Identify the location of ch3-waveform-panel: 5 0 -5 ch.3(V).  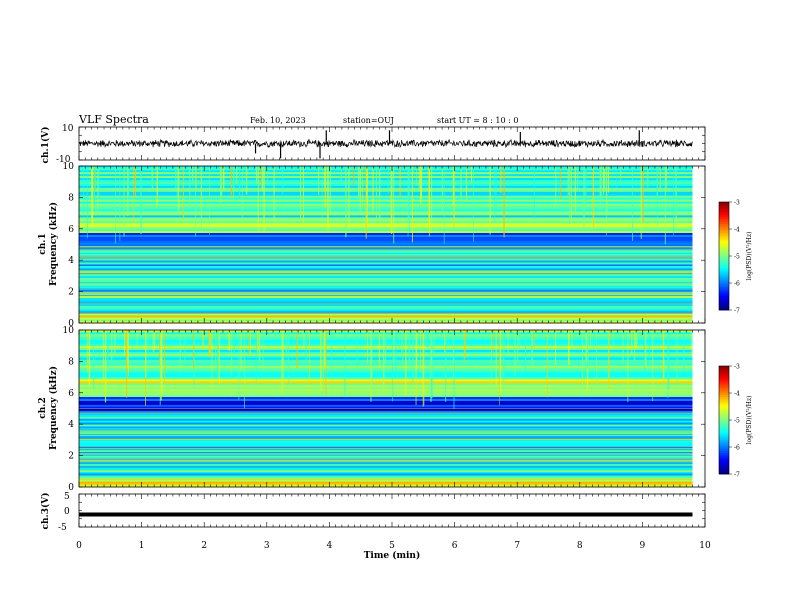
(373, 512).